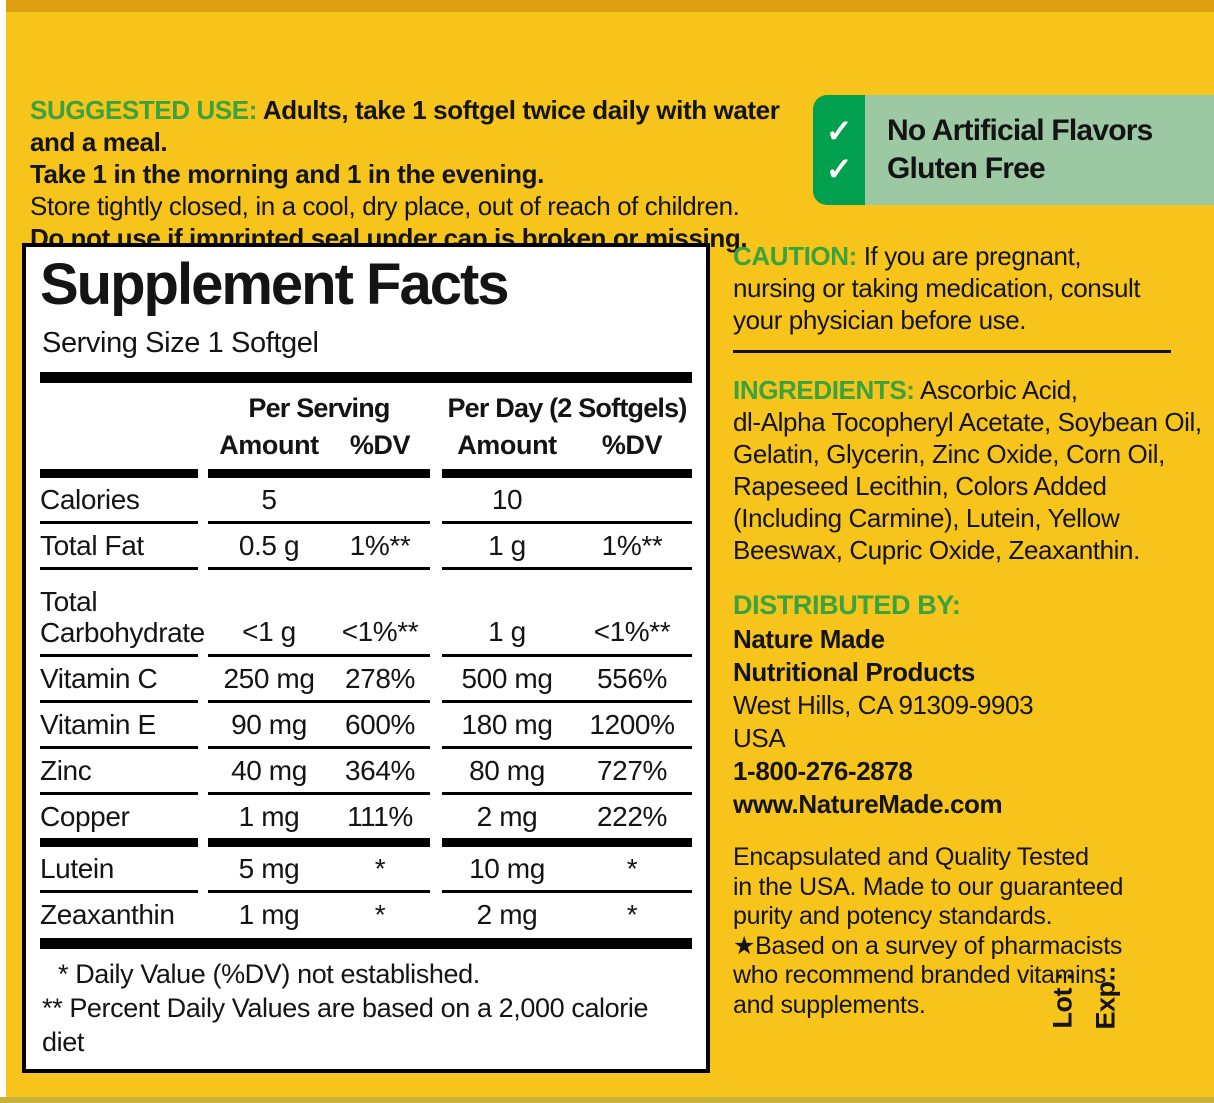 The image size is (1214, 1103). Describe the element at coordinates (911, 857) in the screenshot. I see `text-line: Encapsulated and Quality Tested` at that location.